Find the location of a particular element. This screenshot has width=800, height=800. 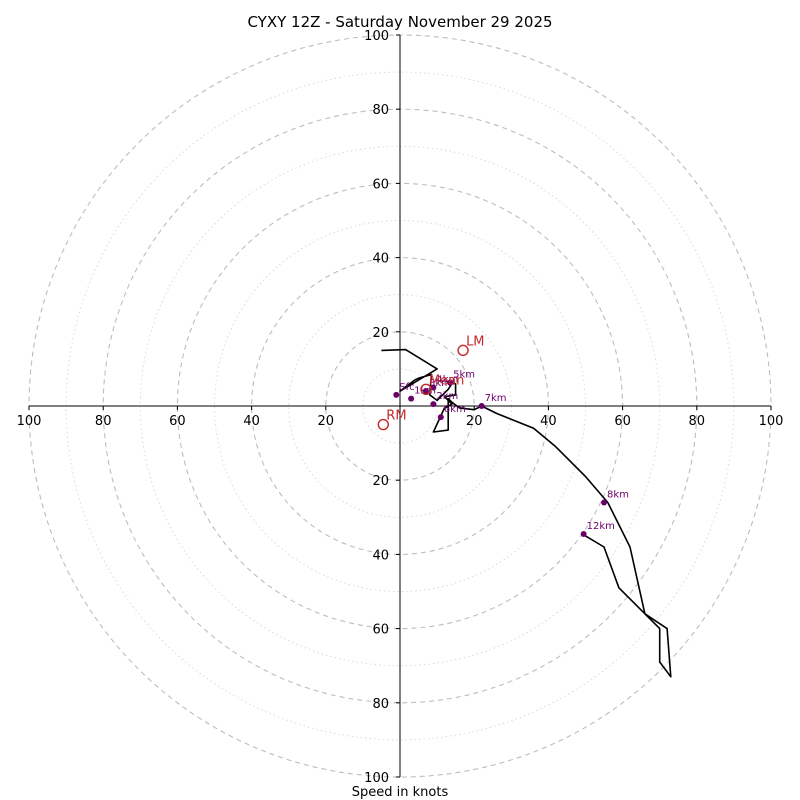

y-tick-label-top: 40 is located at coordinates (380, 259).